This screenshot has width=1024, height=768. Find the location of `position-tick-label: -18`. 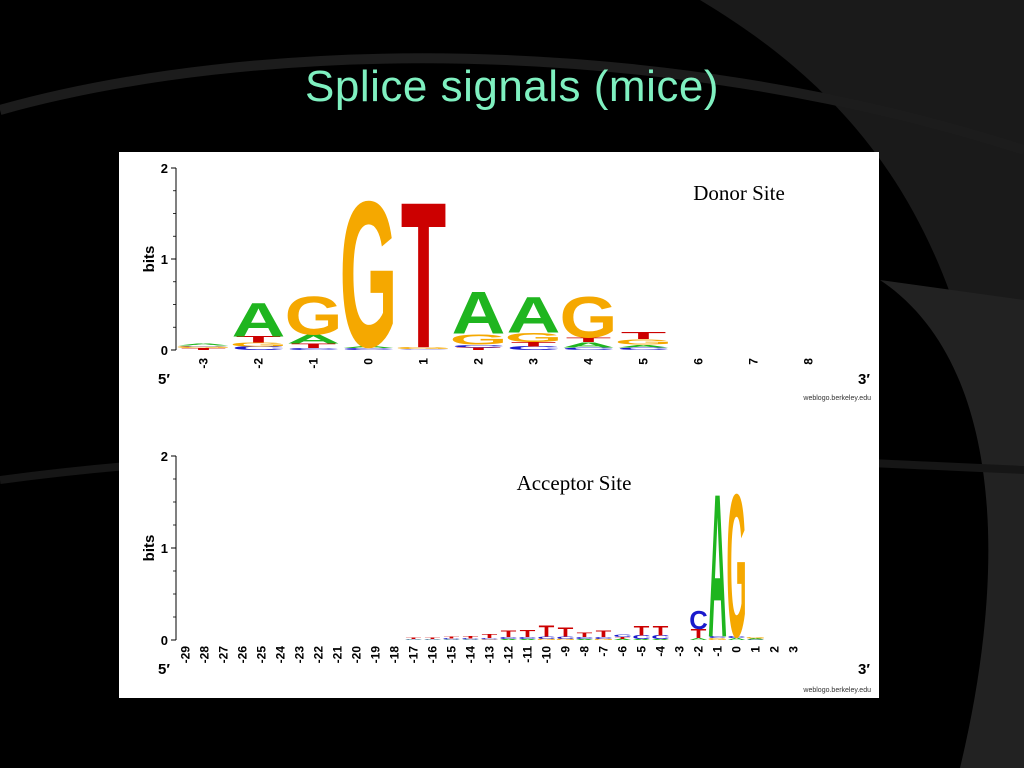

position-tick-label: -18 is located at coordinates (395, 655).